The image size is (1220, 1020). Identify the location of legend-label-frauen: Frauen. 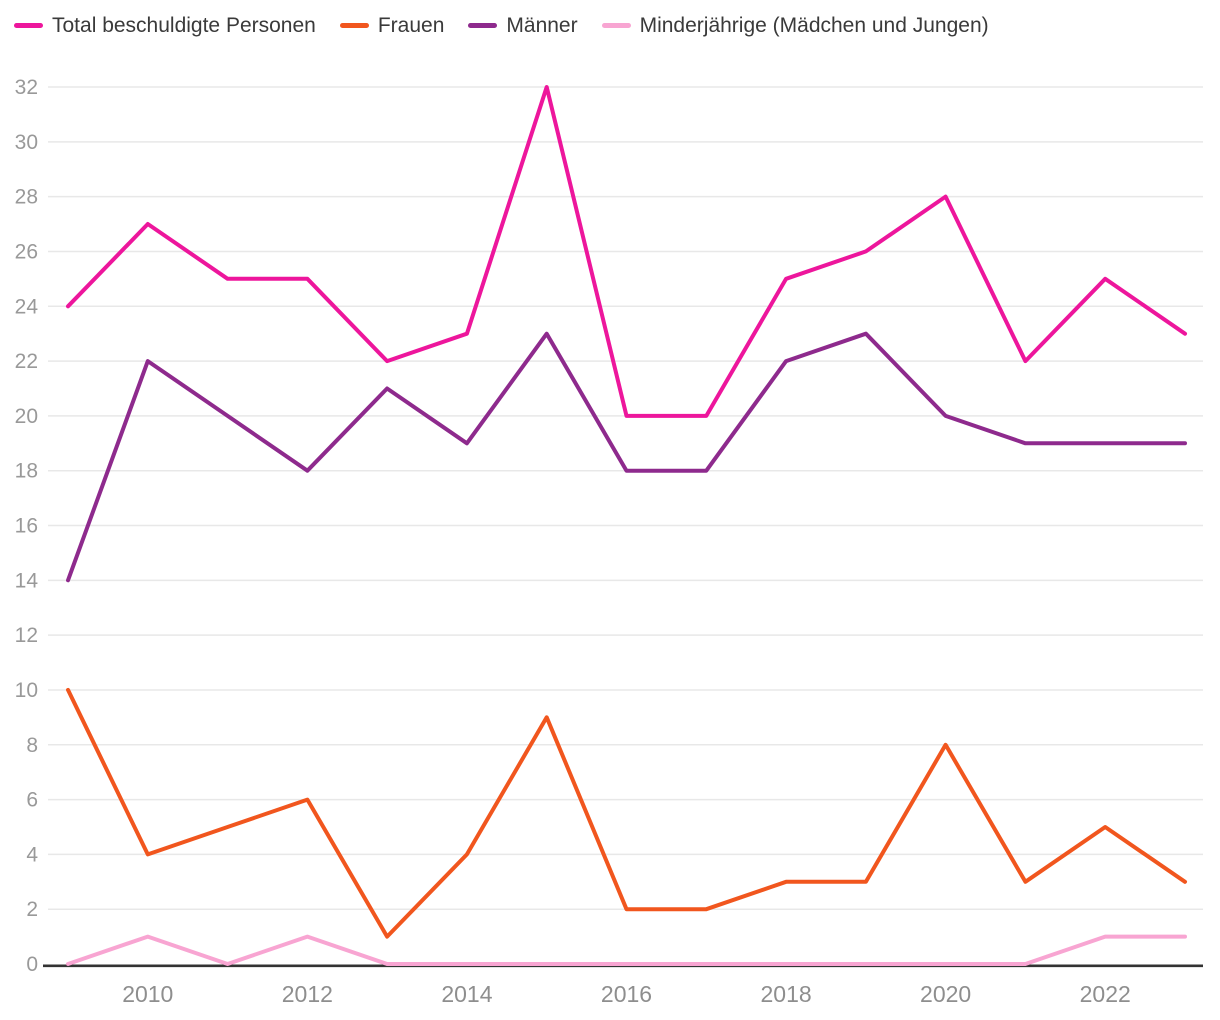
(411, 25).